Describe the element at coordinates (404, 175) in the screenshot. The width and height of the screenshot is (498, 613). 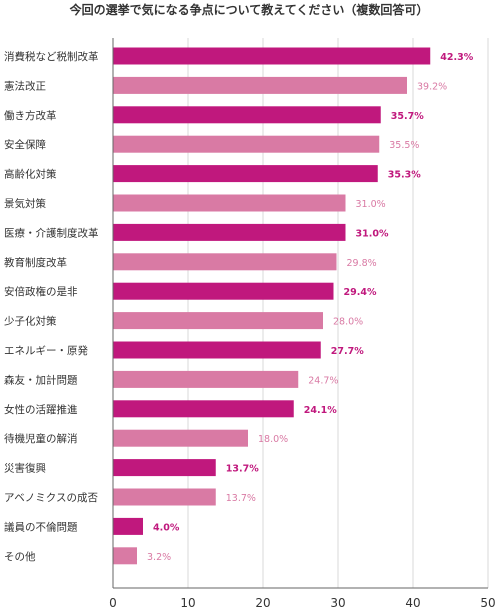
I see `value-label: 35.3%` at that location.